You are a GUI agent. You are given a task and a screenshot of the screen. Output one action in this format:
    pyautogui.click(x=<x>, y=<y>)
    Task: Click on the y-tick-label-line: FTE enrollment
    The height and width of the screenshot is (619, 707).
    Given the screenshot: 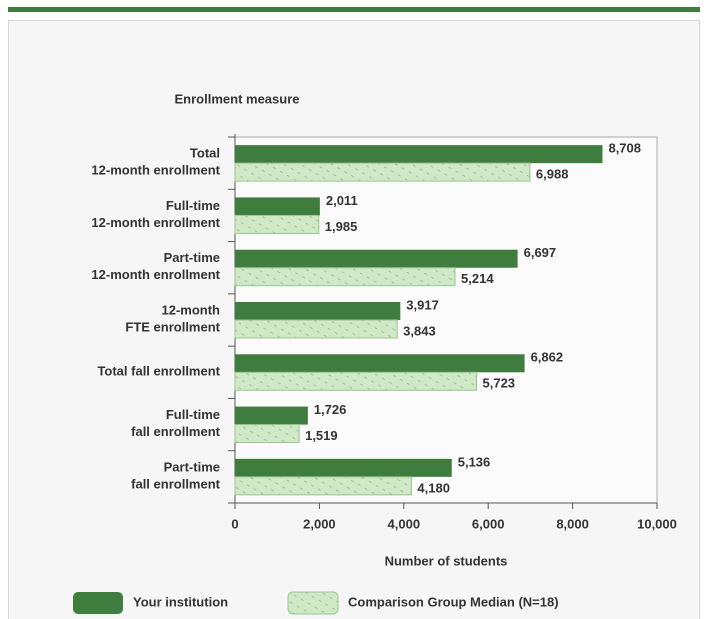 What is the action you would take?
    pyautogui.click(x=172, y=327)
    